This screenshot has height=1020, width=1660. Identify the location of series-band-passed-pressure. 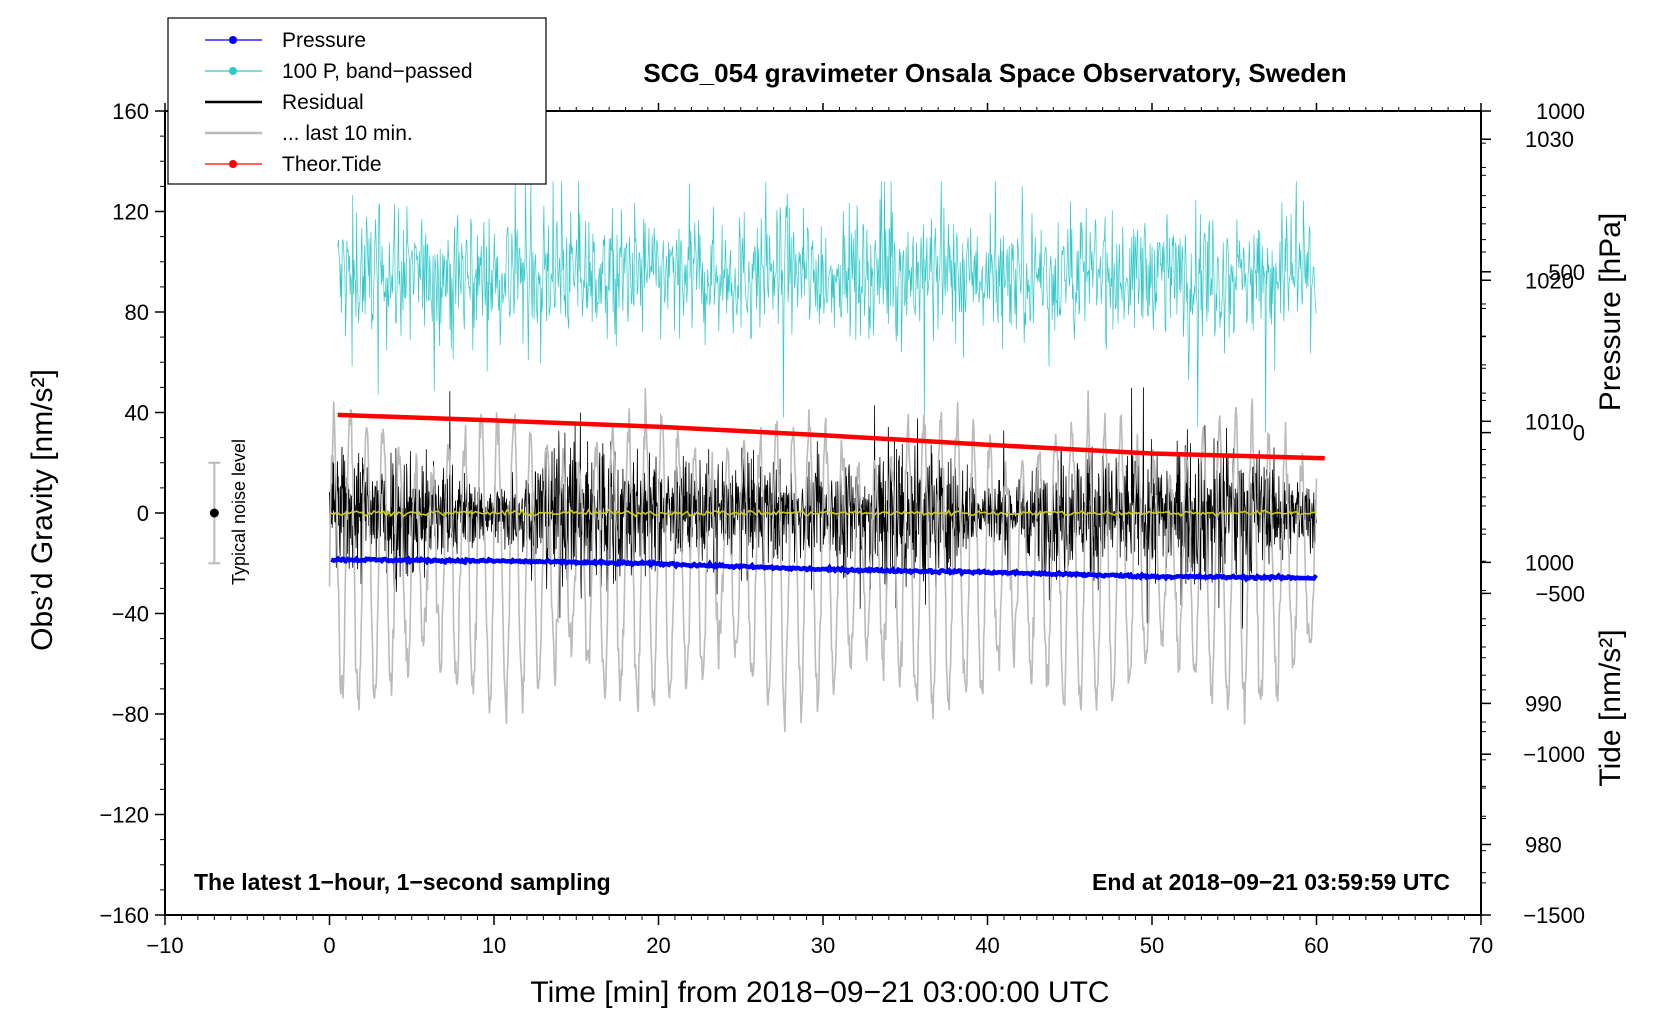
(827, 307).